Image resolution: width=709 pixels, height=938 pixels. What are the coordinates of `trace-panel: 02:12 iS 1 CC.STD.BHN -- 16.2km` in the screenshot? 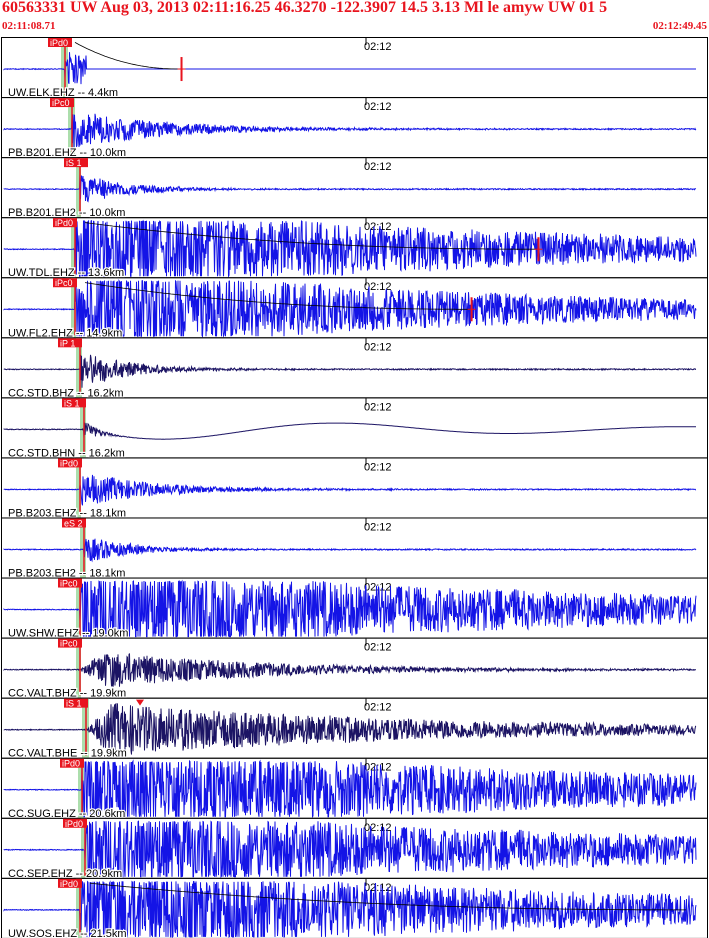 It's located at (354, 429).